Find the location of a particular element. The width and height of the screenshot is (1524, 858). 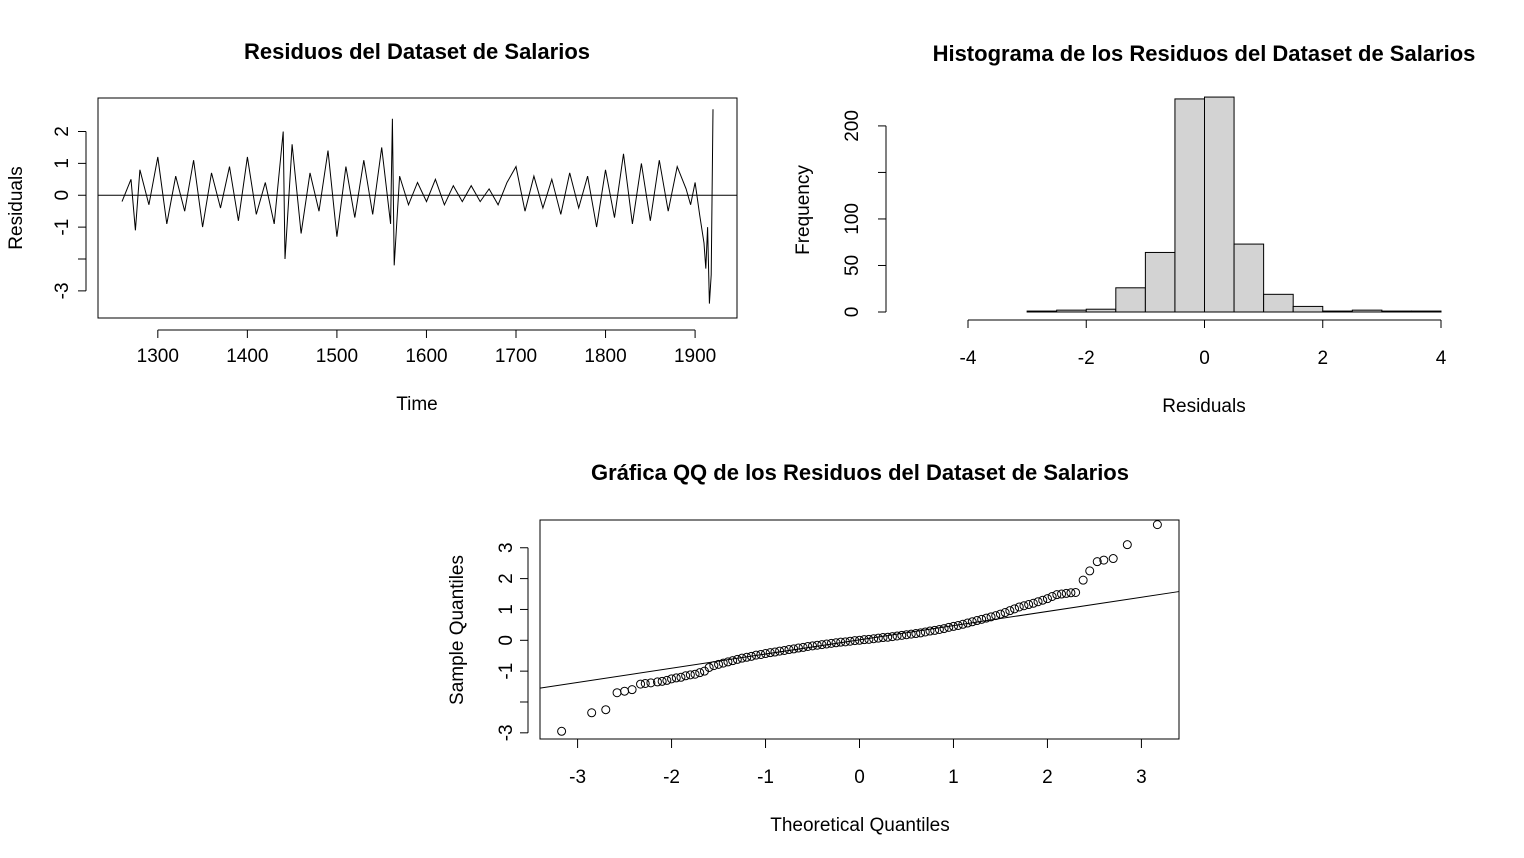

x-tick-label: -4 is located at coordinates (968, 358).